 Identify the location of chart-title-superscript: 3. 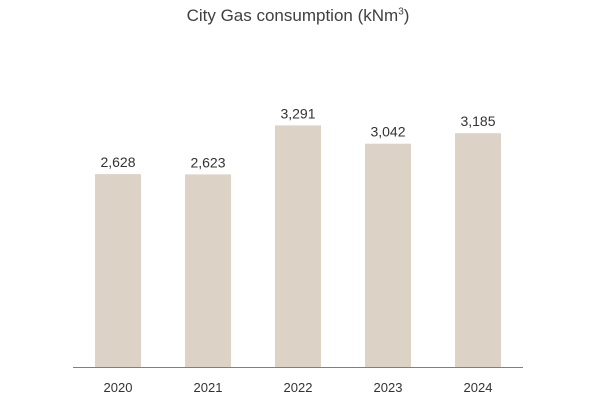
(401, 12).